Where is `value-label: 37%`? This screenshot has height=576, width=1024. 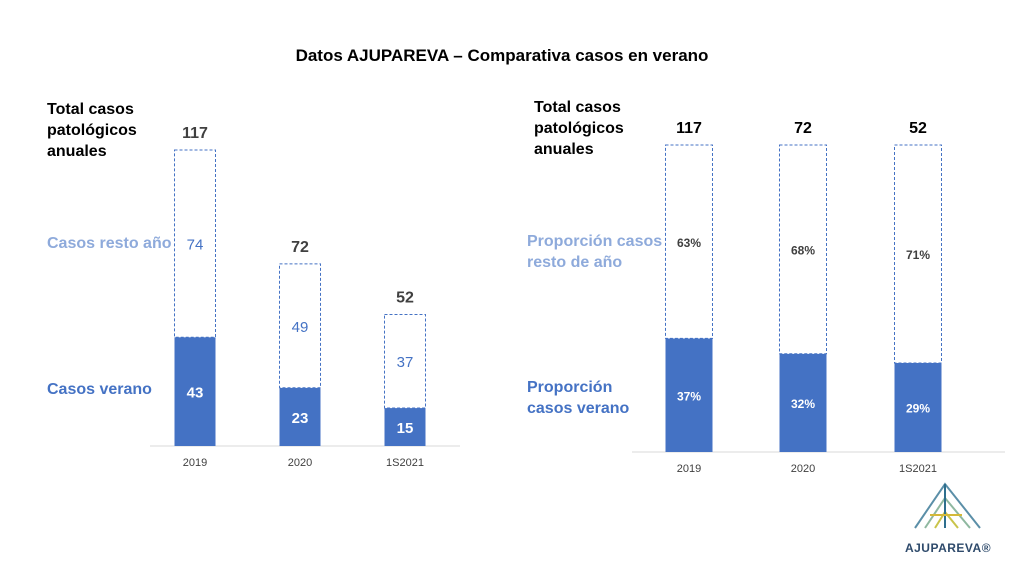 value-label: 37% is located at coordinates (689, 396).